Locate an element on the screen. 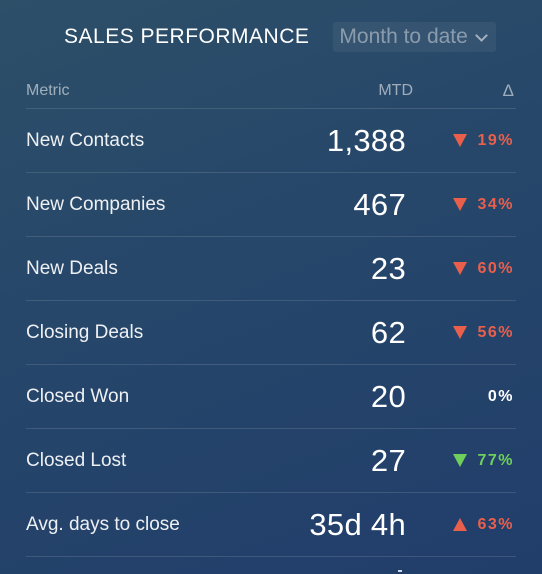  table-row: New Contacts 1,388 19% is located at coordinates (271, 141).